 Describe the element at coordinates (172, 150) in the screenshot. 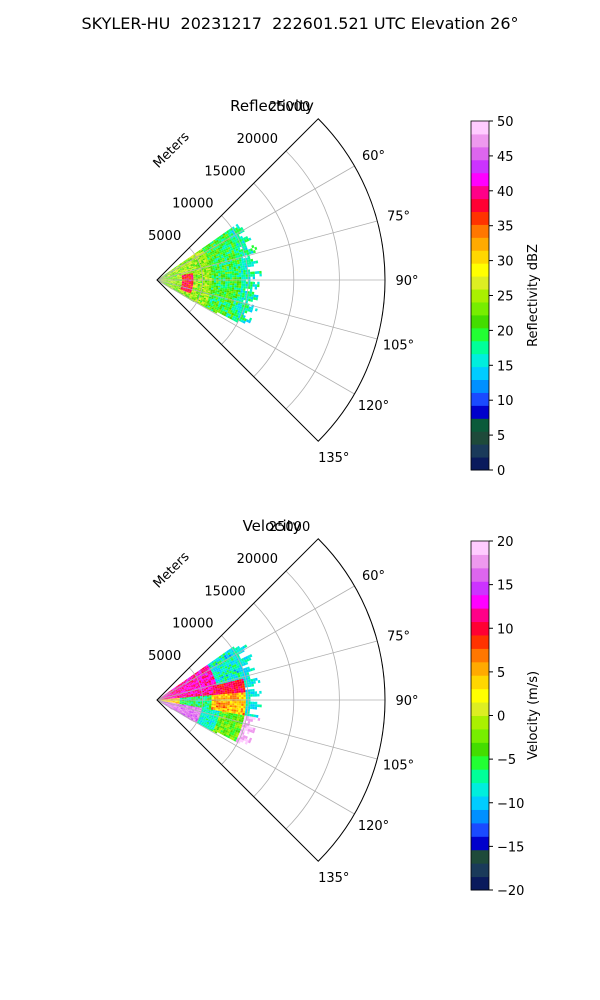

I see `radial-axis-label: Meters` at that location.